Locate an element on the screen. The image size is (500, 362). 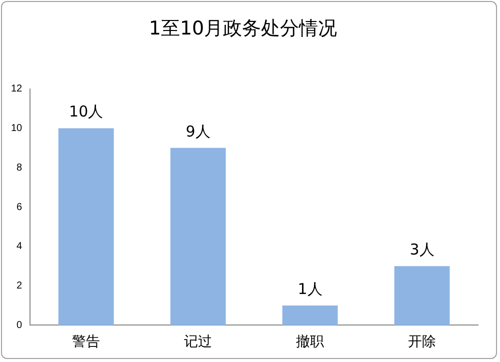
data-label: 1人 is located at coordinates (310, 289).